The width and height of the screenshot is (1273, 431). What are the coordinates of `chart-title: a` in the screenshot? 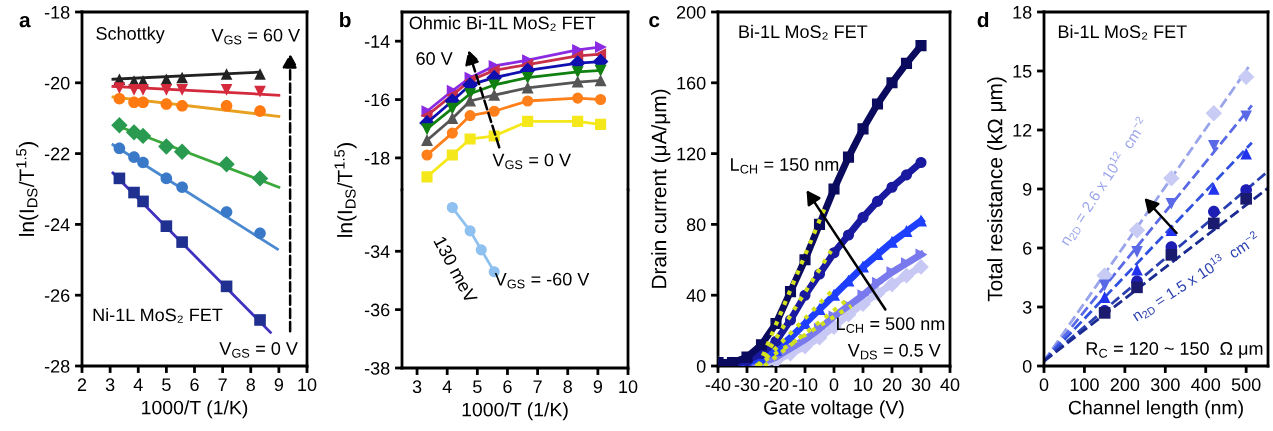 It's located at (25, 21).